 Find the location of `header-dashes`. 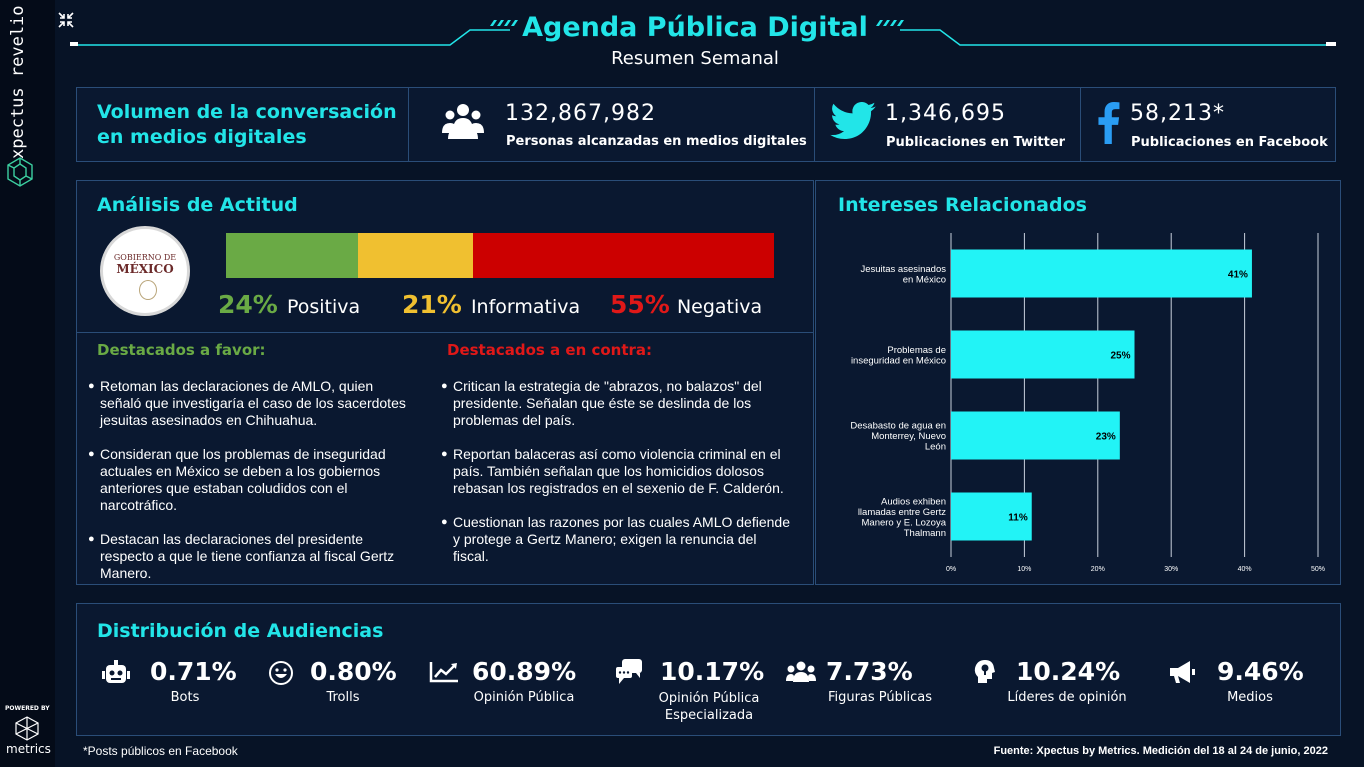

header-dashes is located at coordinates (1309, 84).